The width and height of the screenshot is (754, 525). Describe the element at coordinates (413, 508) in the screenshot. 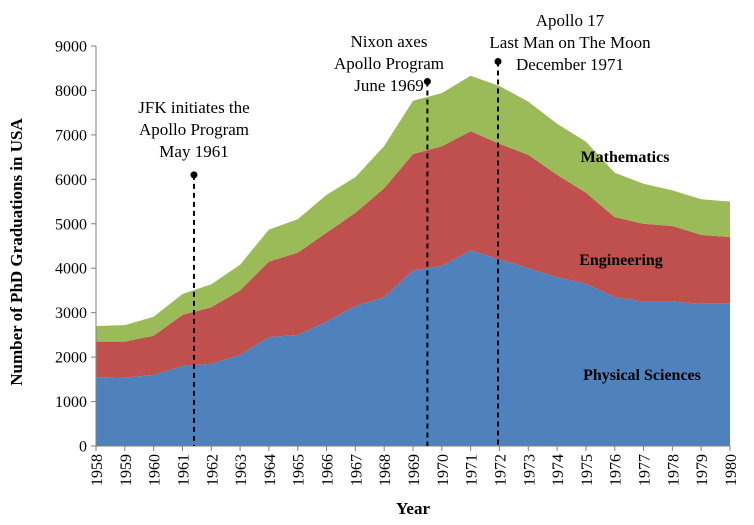

I see `x-axis-title: Year` at that location.